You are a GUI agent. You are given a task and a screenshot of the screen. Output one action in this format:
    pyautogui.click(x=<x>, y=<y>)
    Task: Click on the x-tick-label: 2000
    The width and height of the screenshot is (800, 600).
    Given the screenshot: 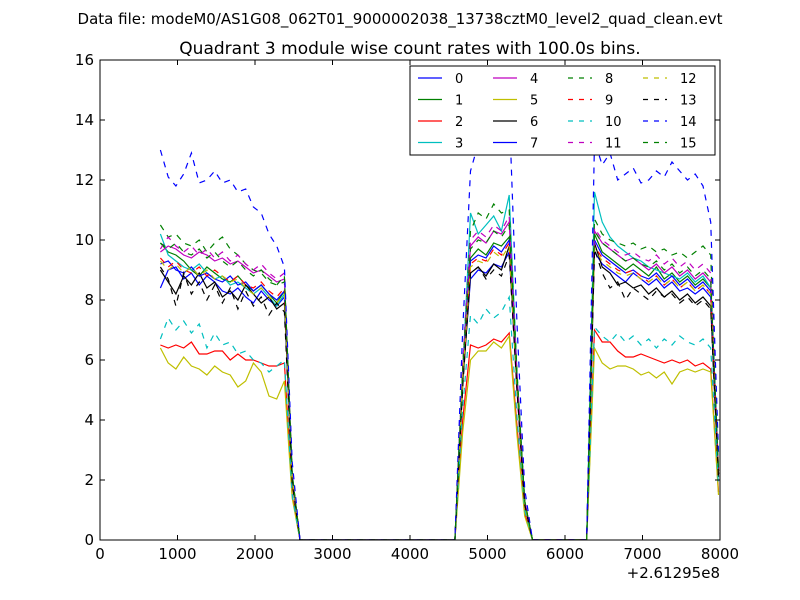 What is the action you would take?
    pyautogui.click(x=255, y=554)
    